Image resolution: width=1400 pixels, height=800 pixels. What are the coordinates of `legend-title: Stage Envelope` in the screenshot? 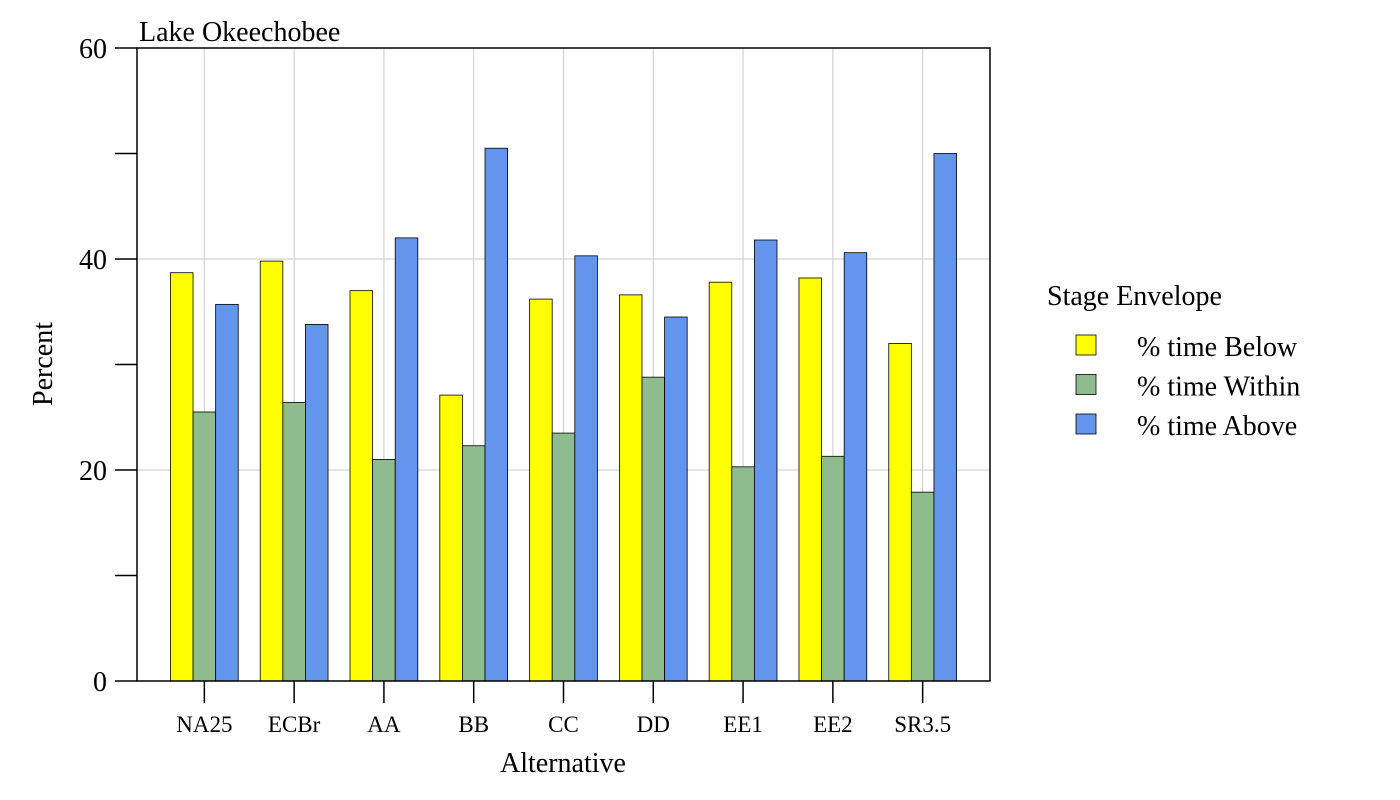 It's located at (1134, 296).